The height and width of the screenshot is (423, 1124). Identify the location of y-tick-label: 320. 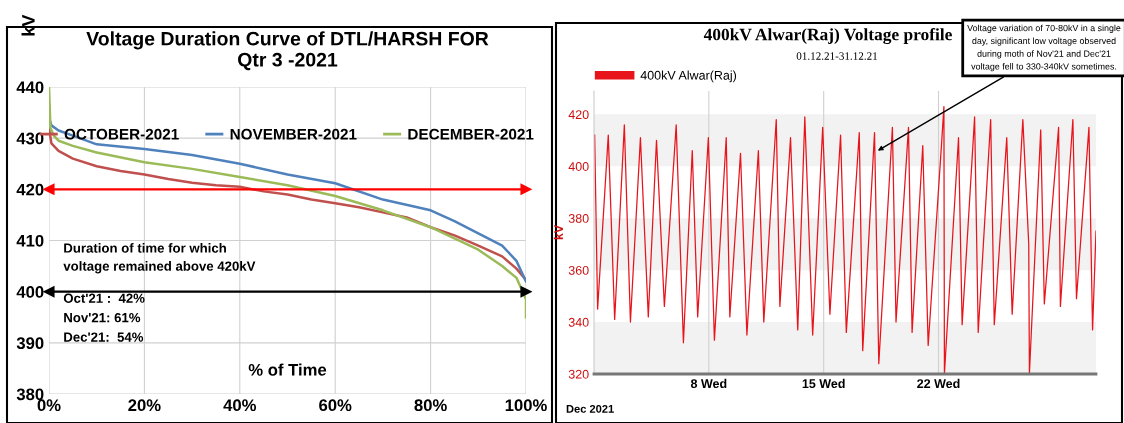
(578, 374).